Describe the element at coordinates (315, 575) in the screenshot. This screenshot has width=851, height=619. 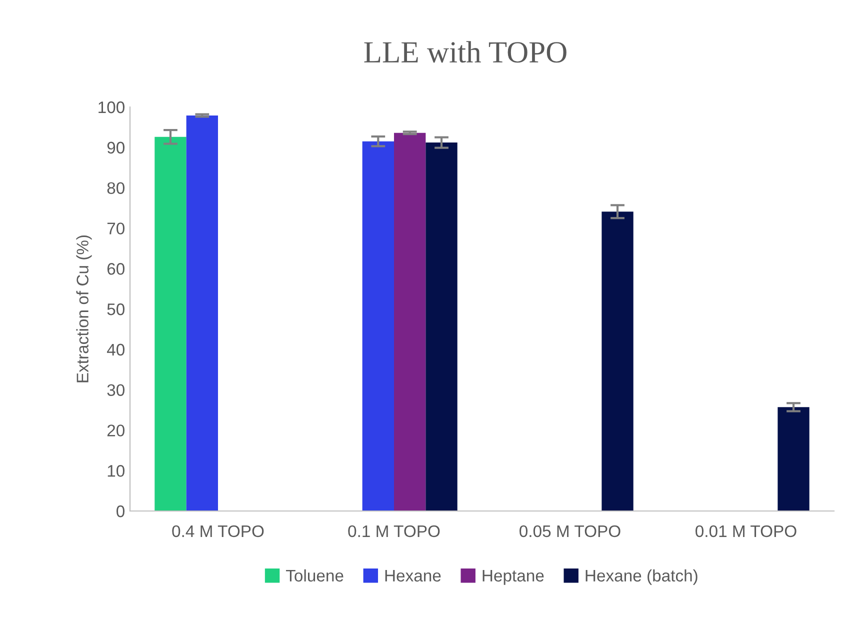
I see `legend-label: Toluene` at that location.